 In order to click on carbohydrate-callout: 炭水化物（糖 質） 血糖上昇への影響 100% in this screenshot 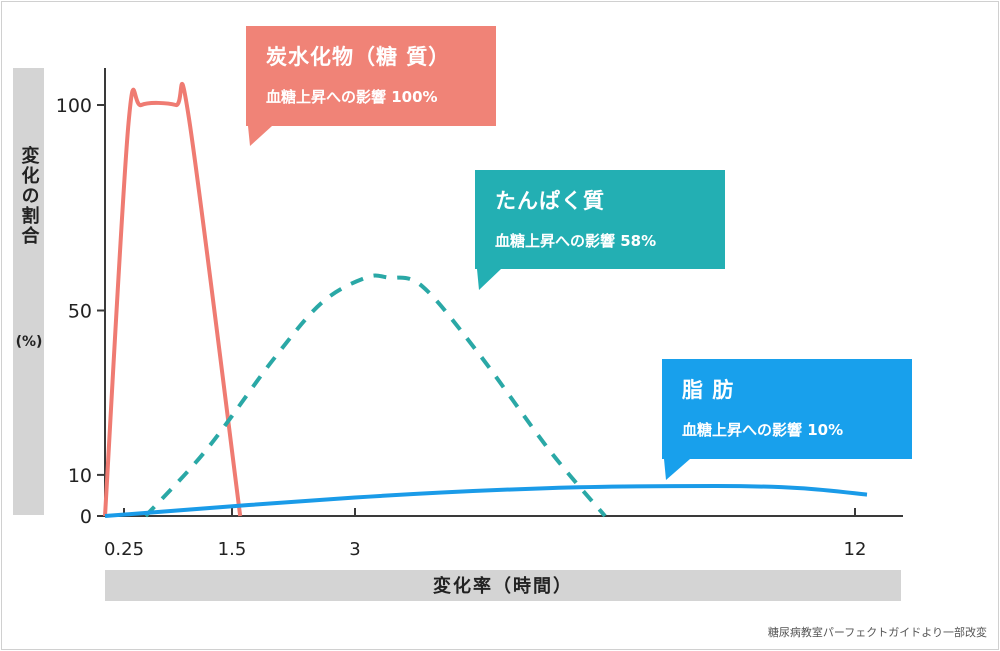, I will do `click(371, 86)`.